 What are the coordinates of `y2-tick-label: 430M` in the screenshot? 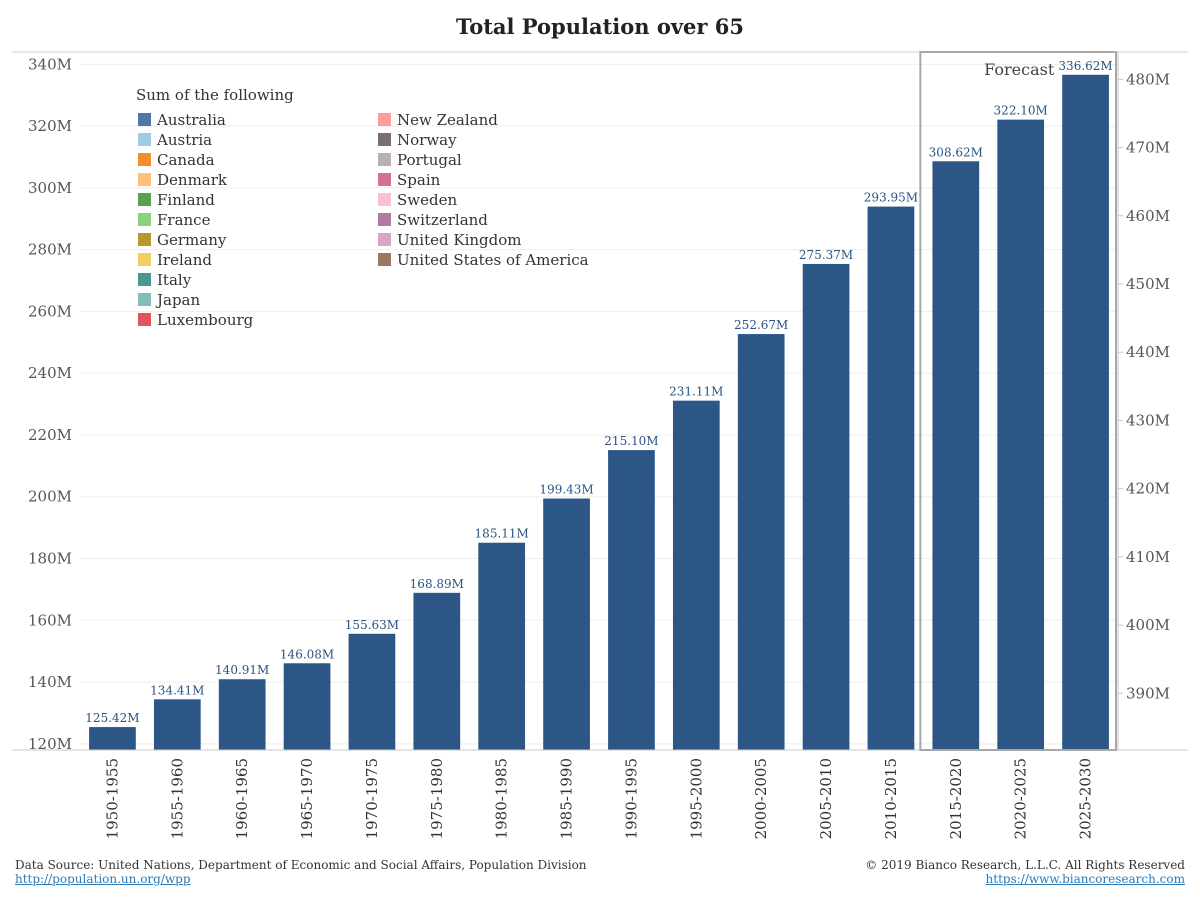 It's located at (1148, 420).